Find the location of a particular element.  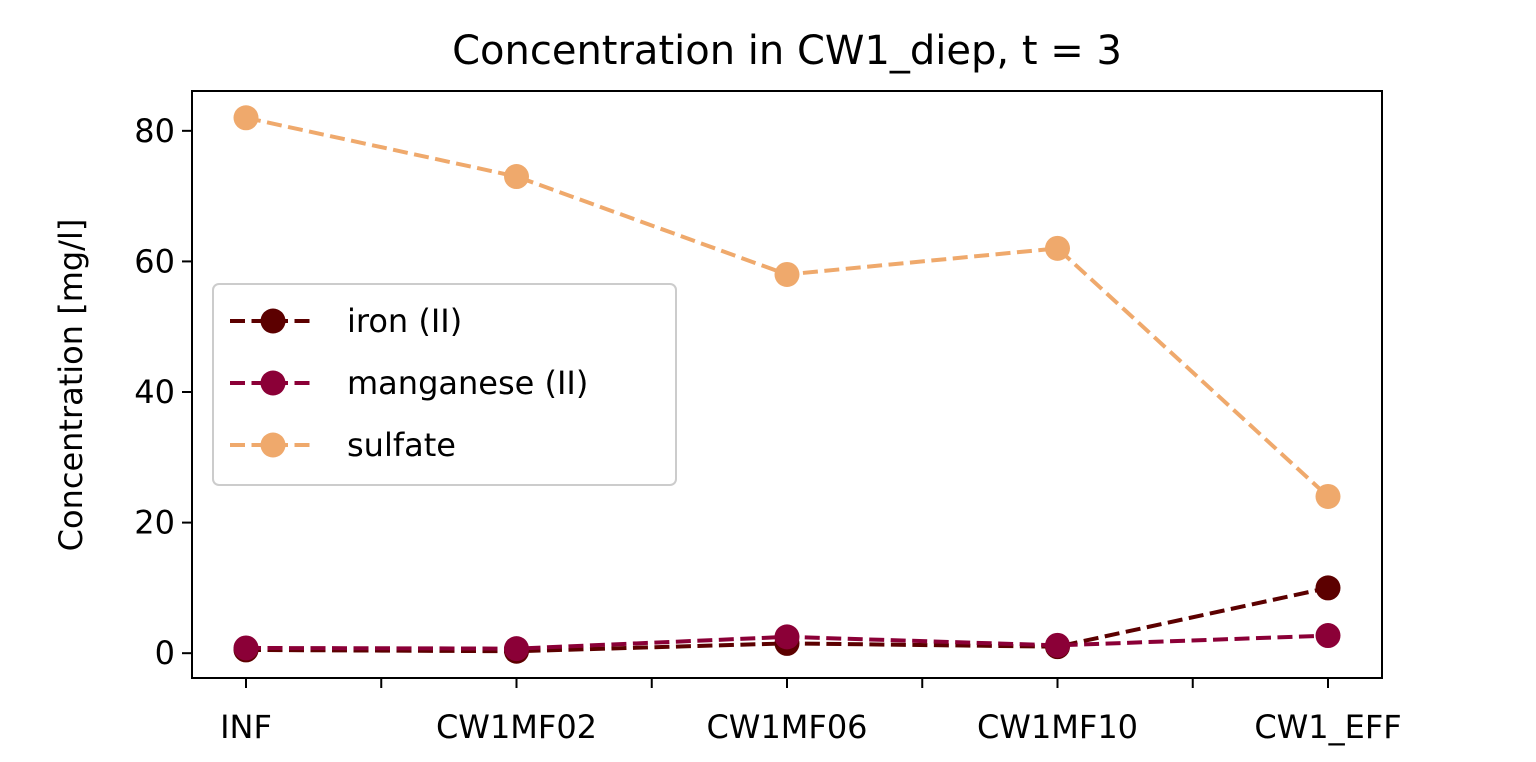

x-tick-label: INF is located at coordinates (246, 727).